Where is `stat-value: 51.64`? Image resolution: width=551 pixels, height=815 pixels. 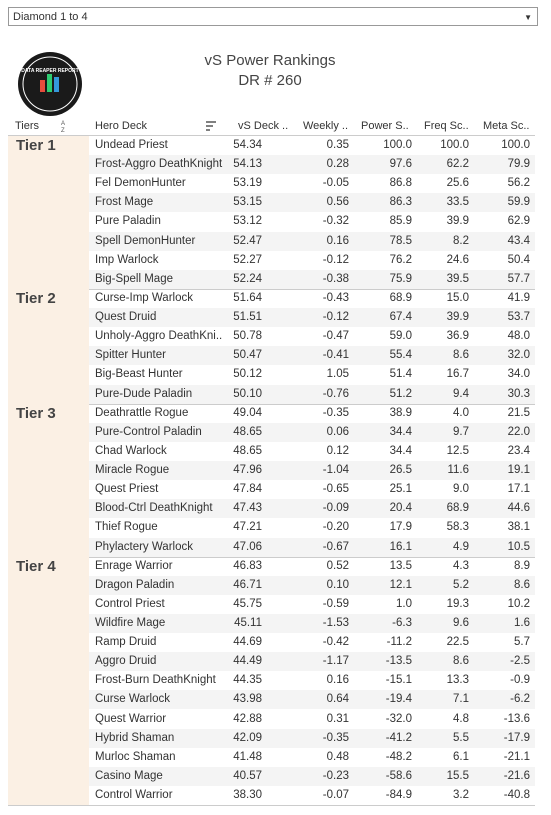 stat-value: 51.64 is located at coordinates (247, 297).